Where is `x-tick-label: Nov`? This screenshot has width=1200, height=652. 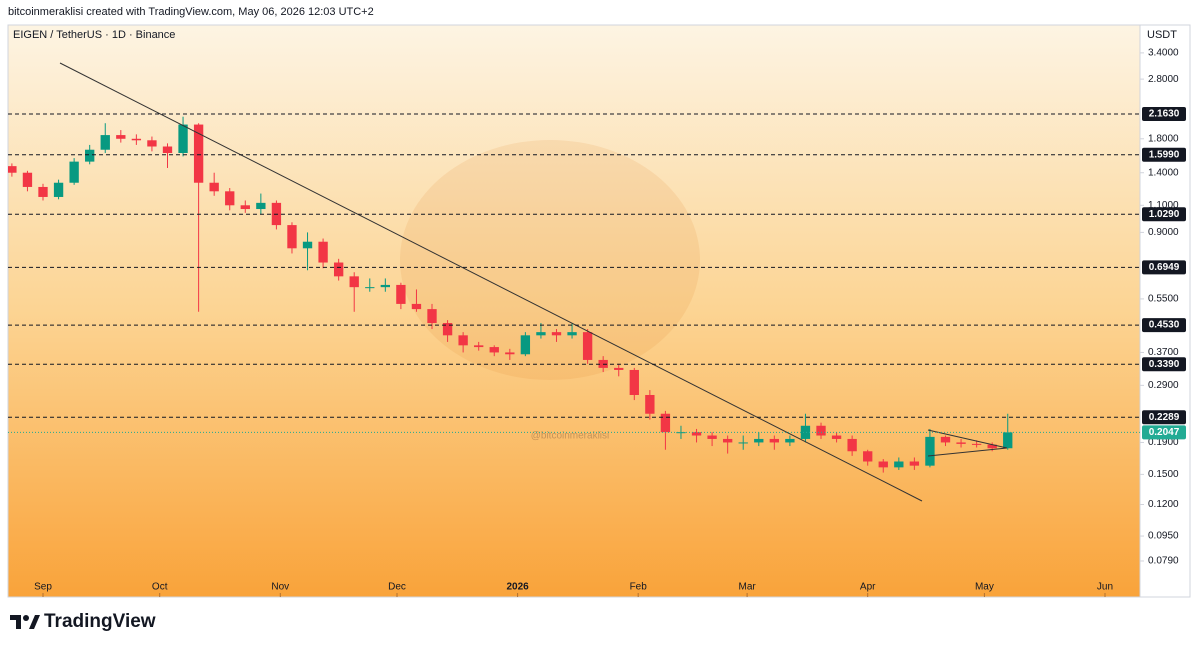
x-tick-label: Nov is located at coordinates (280, 587).